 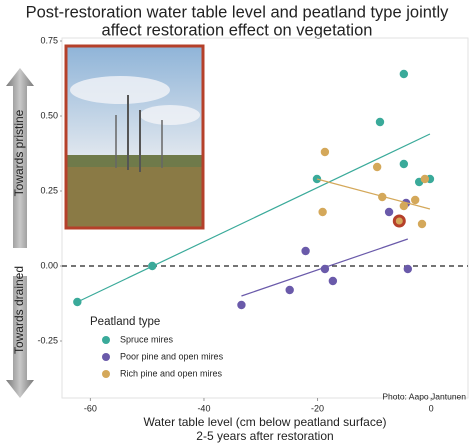 I want to click on y-tick-label: 0.25, so click(x=49, y=190).